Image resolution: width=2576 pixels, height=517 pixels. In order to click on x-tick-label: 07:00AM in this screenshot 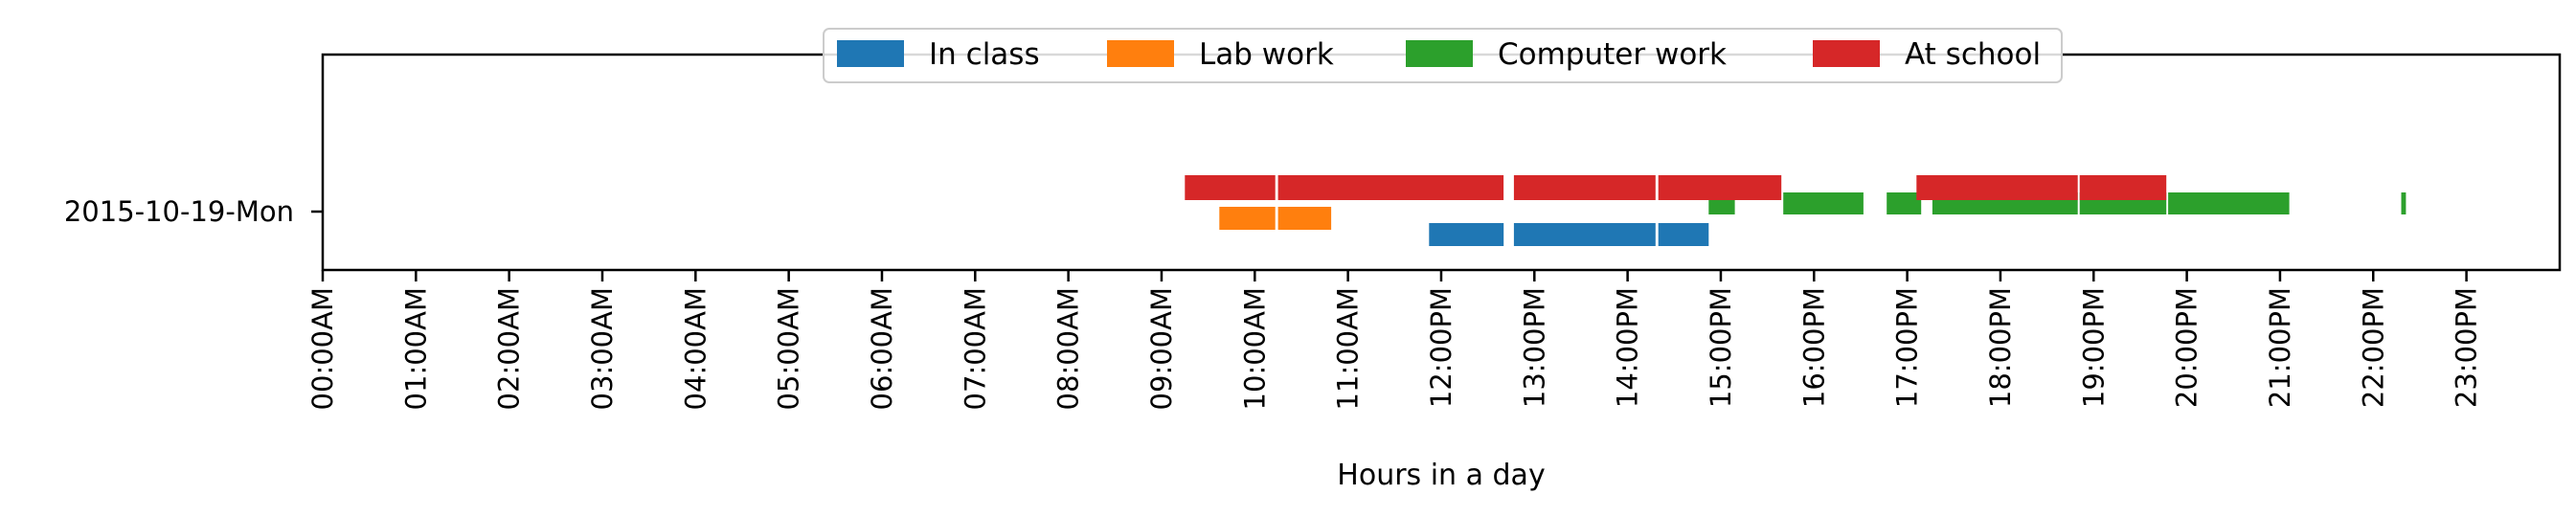, I will do `click(975, 348)`.